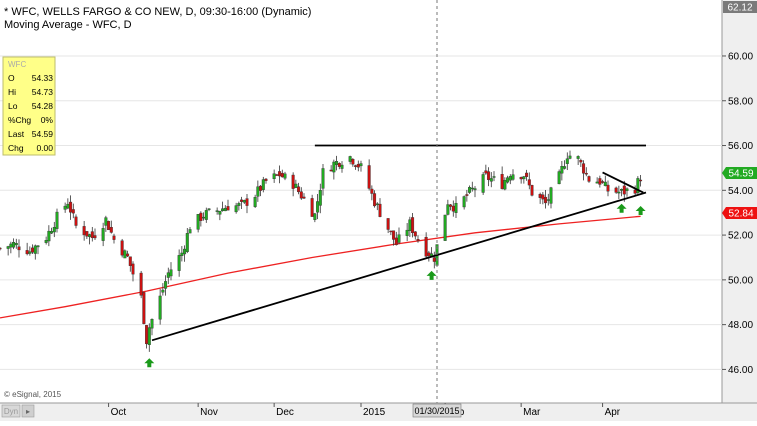 This screenshot has height=426, width=757. Describe the element at coordinates (623, 182) in the screenshot. I see `trendline` at that location.